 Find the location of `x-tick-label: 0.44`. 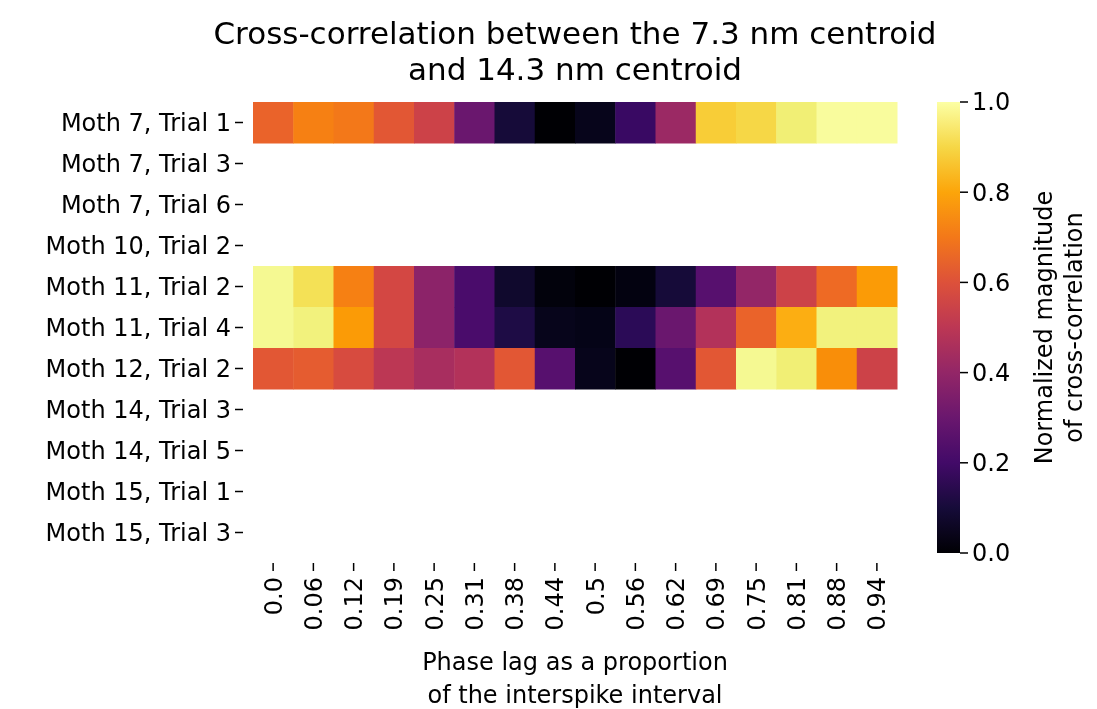

x-tick-label: 0.44 is located at coordinates (555, 604).